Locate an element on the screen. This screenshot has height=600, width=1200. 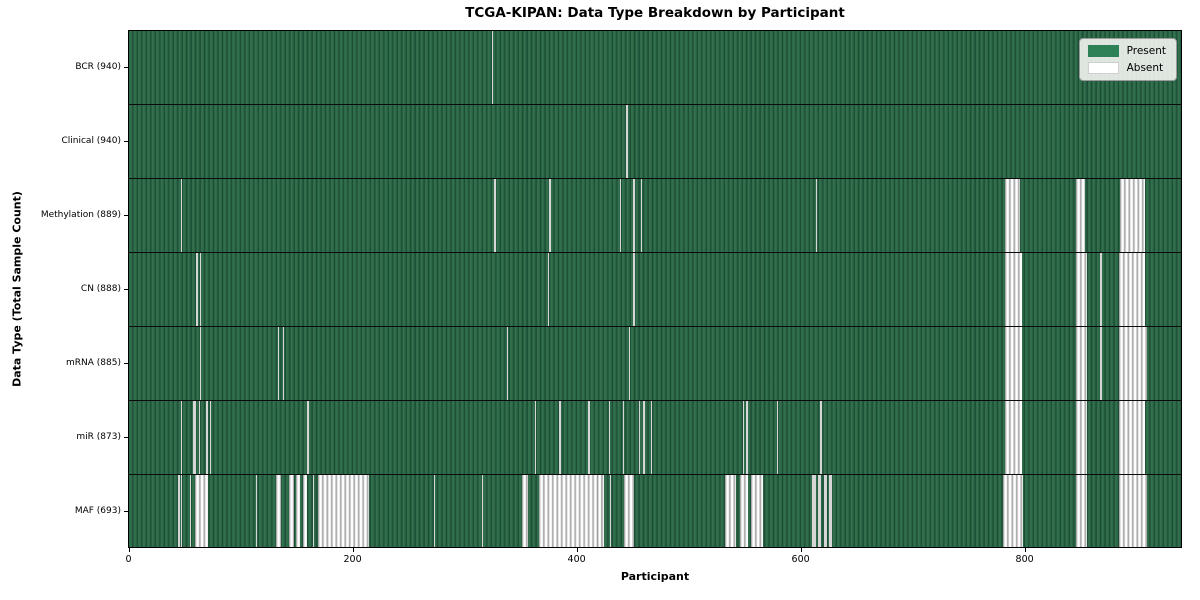
y-tick-label: mRNA (885) is located at coordinates (93, 363).